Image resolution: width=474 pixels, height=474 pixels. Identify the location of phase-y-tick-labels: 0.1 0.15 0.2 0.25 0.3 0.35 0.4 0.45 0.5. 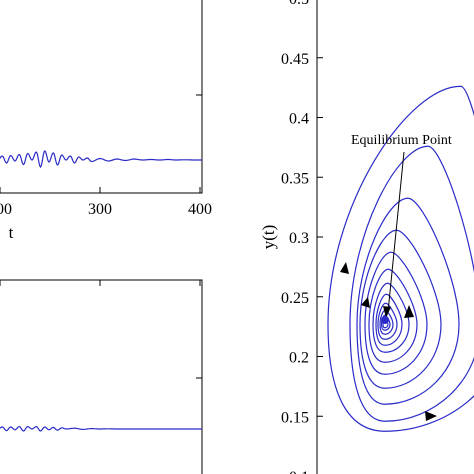
(295, 237).